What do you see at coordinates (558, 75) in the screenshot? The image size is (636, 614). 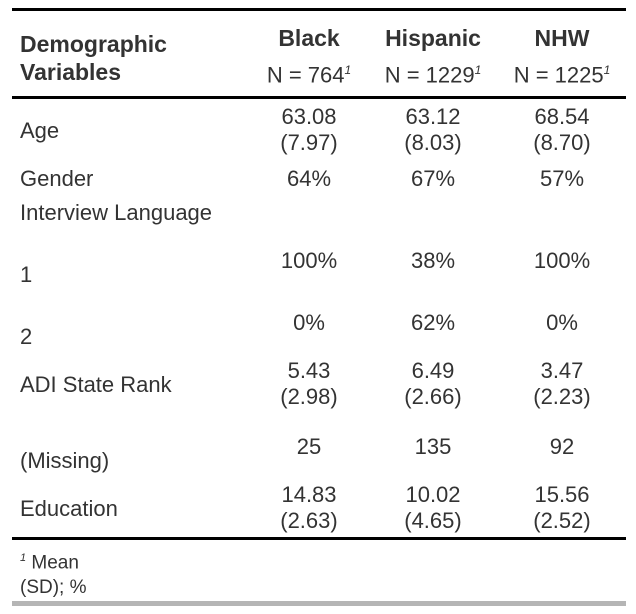 I see `column-n-text: N = 1225` at bounding box center [558, 75].